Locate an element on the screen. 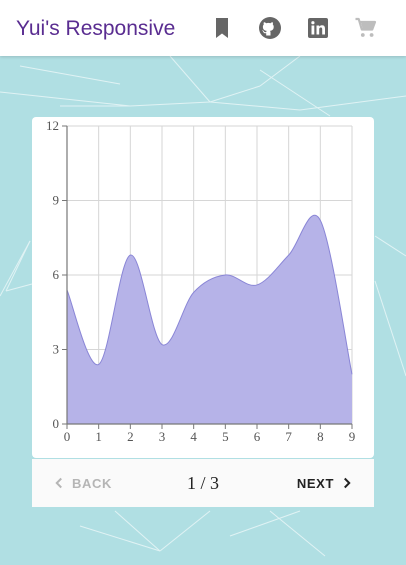 The width and height of the screenshot is (406, 565). x-tick-label: 5 is located at coordinates (225, 436).